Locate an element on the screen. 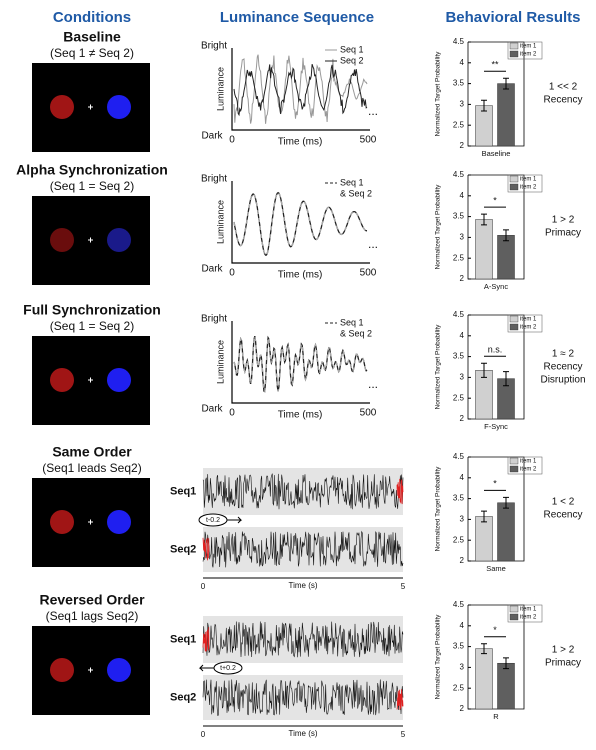  sig-label: ** is located at coordinates (495, 65).